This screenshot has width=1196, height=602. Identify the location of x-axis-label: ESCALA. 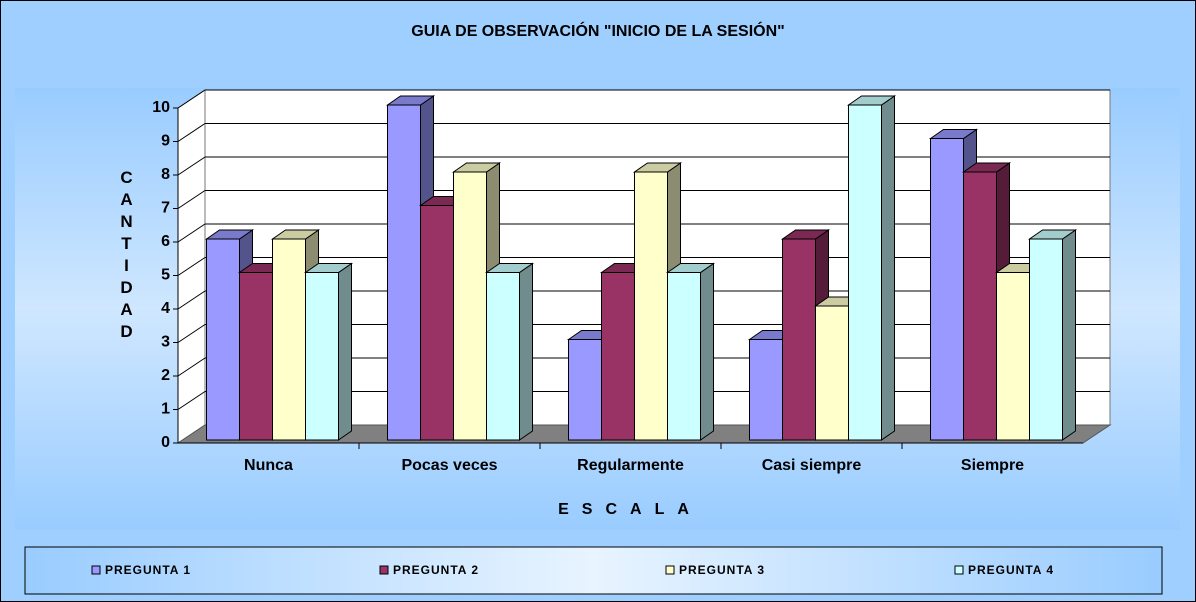
(630, 509).